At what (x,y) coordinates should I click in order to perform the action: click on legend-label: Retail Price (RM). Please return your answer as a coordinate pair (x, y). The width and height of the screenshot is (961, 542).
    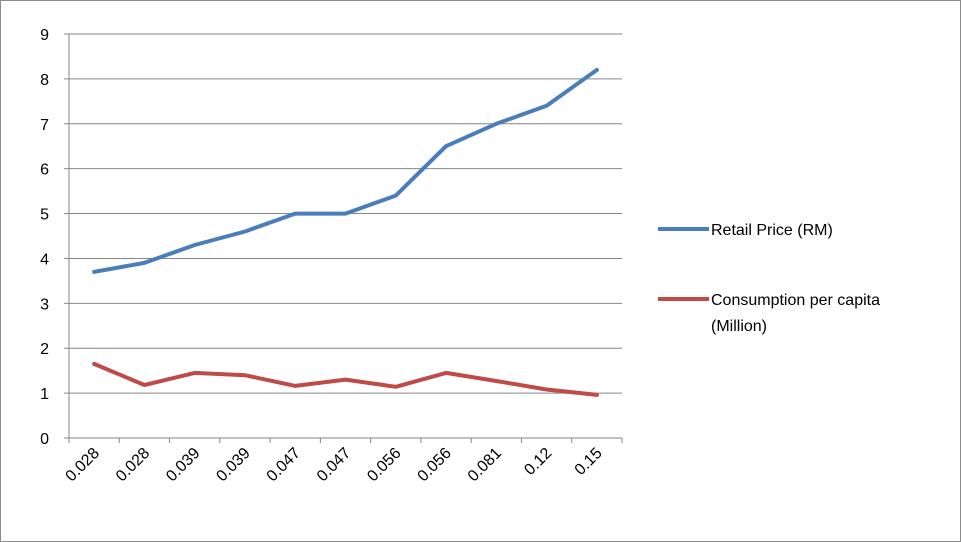
    Looking at the image, I should click on (772, 230).